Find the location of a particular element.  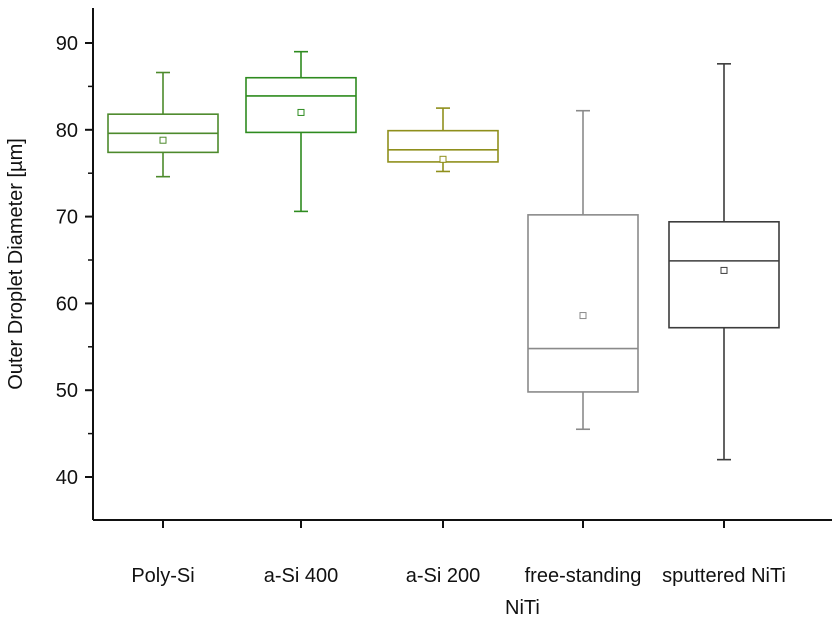

category-label-free-standing-niti-line2: NiTi is located at coordinates (522, 608).